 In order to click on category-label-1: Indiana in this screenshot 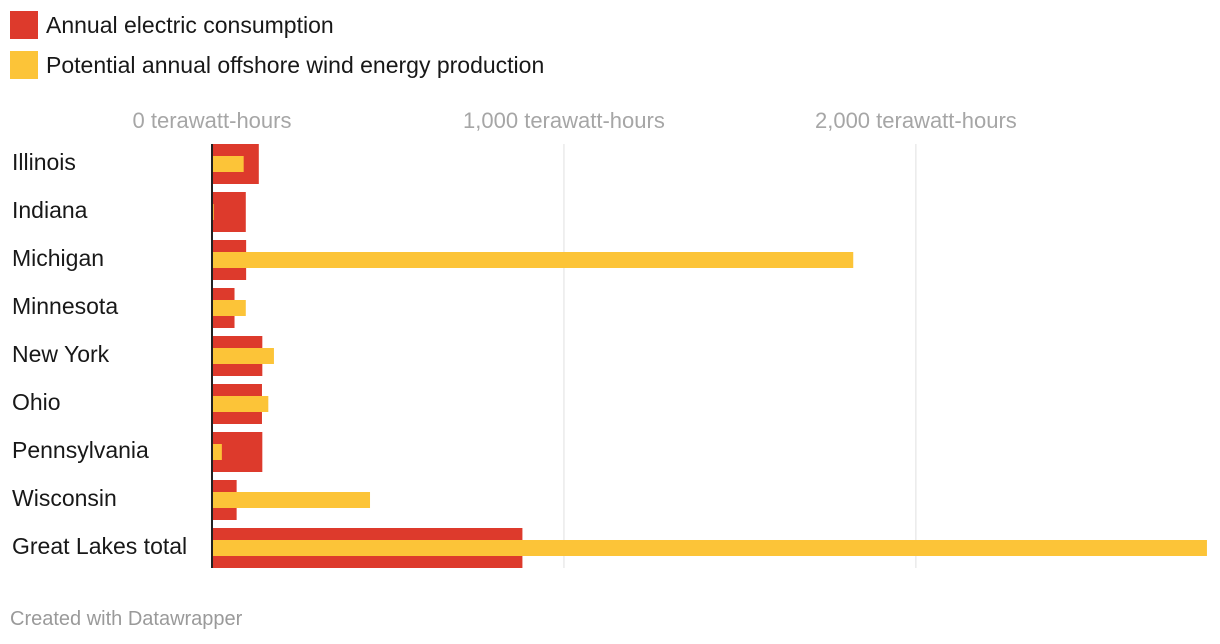, I will do `click(50, 210)`.